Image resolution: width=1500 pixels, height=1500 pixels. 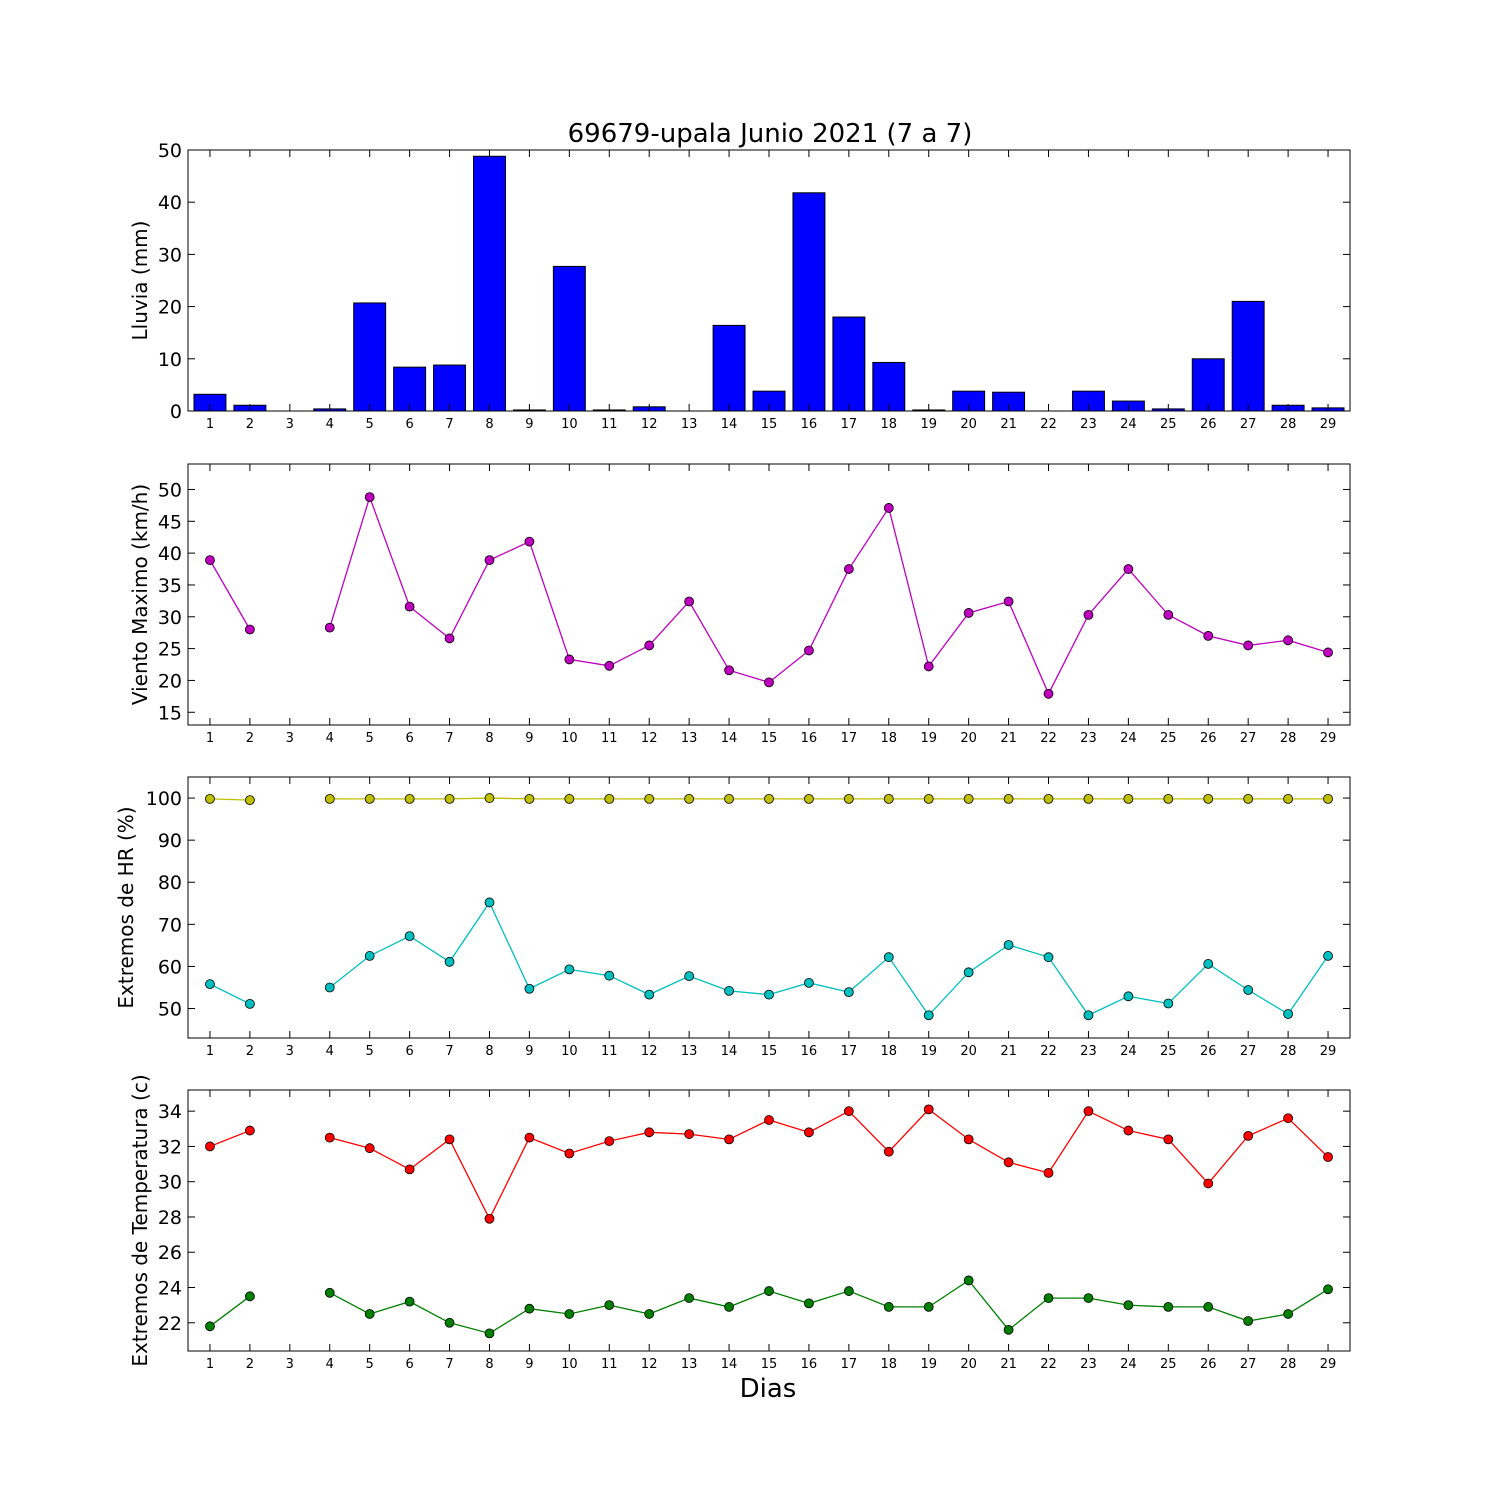 What do you see at coordinates (1248, 738) in the screenshot?
I see `x-tick-label: 27` at bounding box center [1248, 738].